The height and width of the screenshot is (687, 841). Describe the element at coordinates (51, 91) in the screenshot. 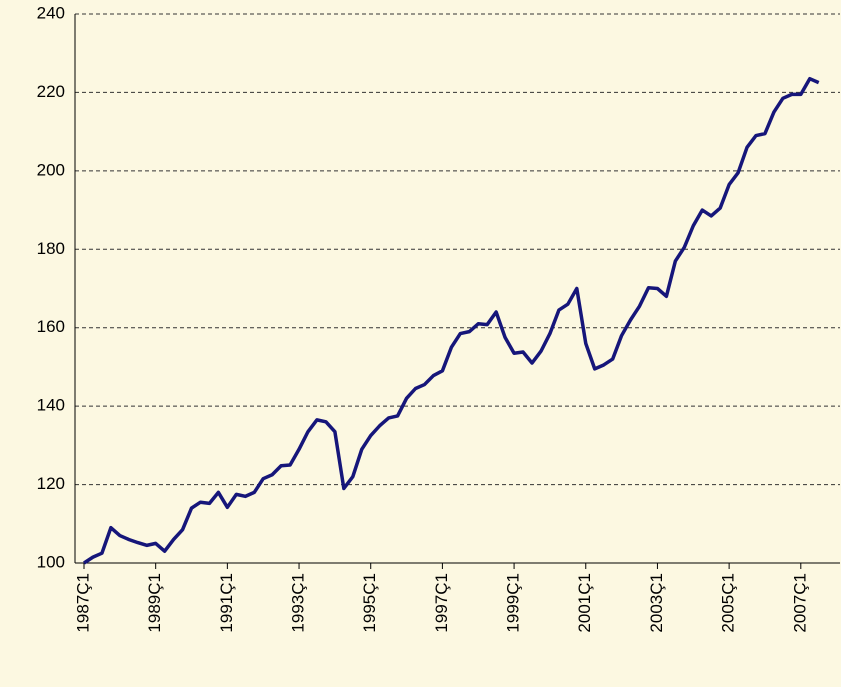

I see `y-tick-label: 220` at that location.